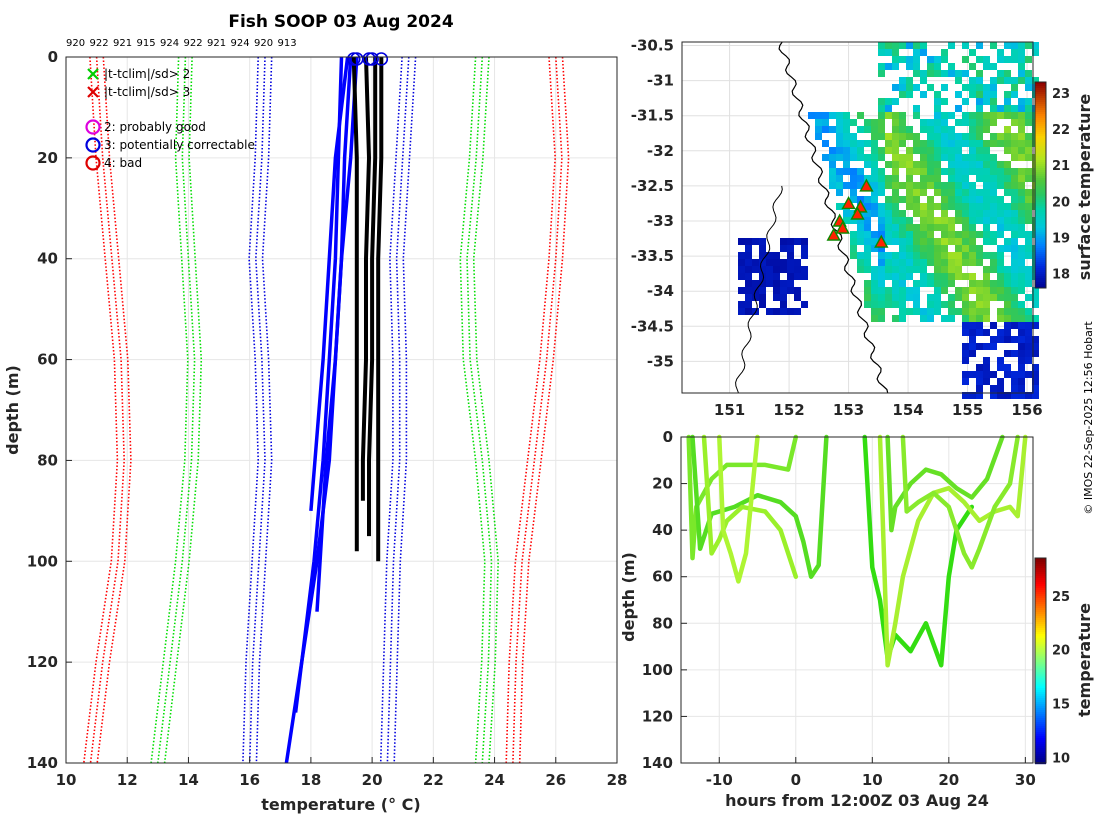 The height and width of the screenshot is (820, 1100). What do you see at coordinates (179, 145) in the screenshot?
I see `legend-label: 3: potentially correctable` at bounding box center [179, 145].